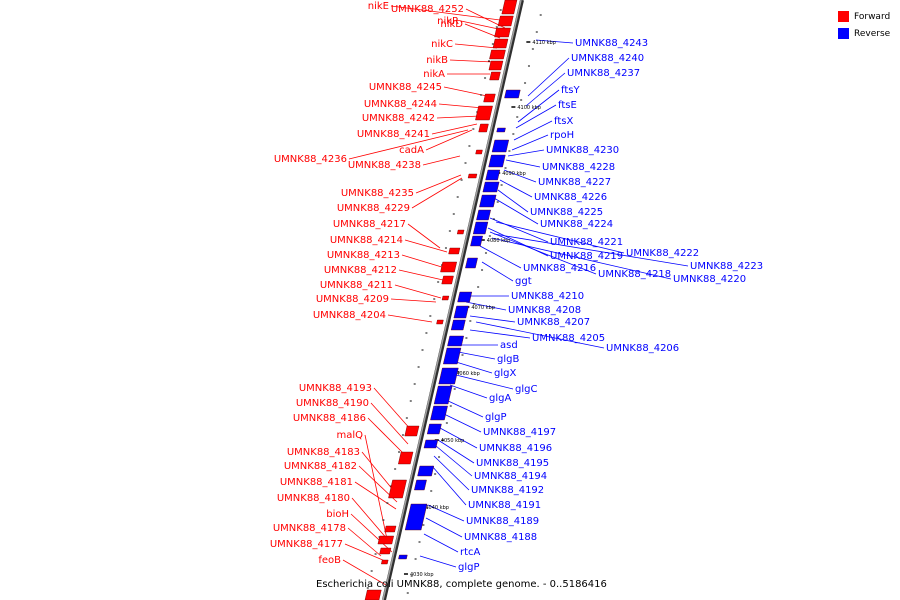  I want to click on scale-tick-label: 4100 kbp, so click(529, 108).